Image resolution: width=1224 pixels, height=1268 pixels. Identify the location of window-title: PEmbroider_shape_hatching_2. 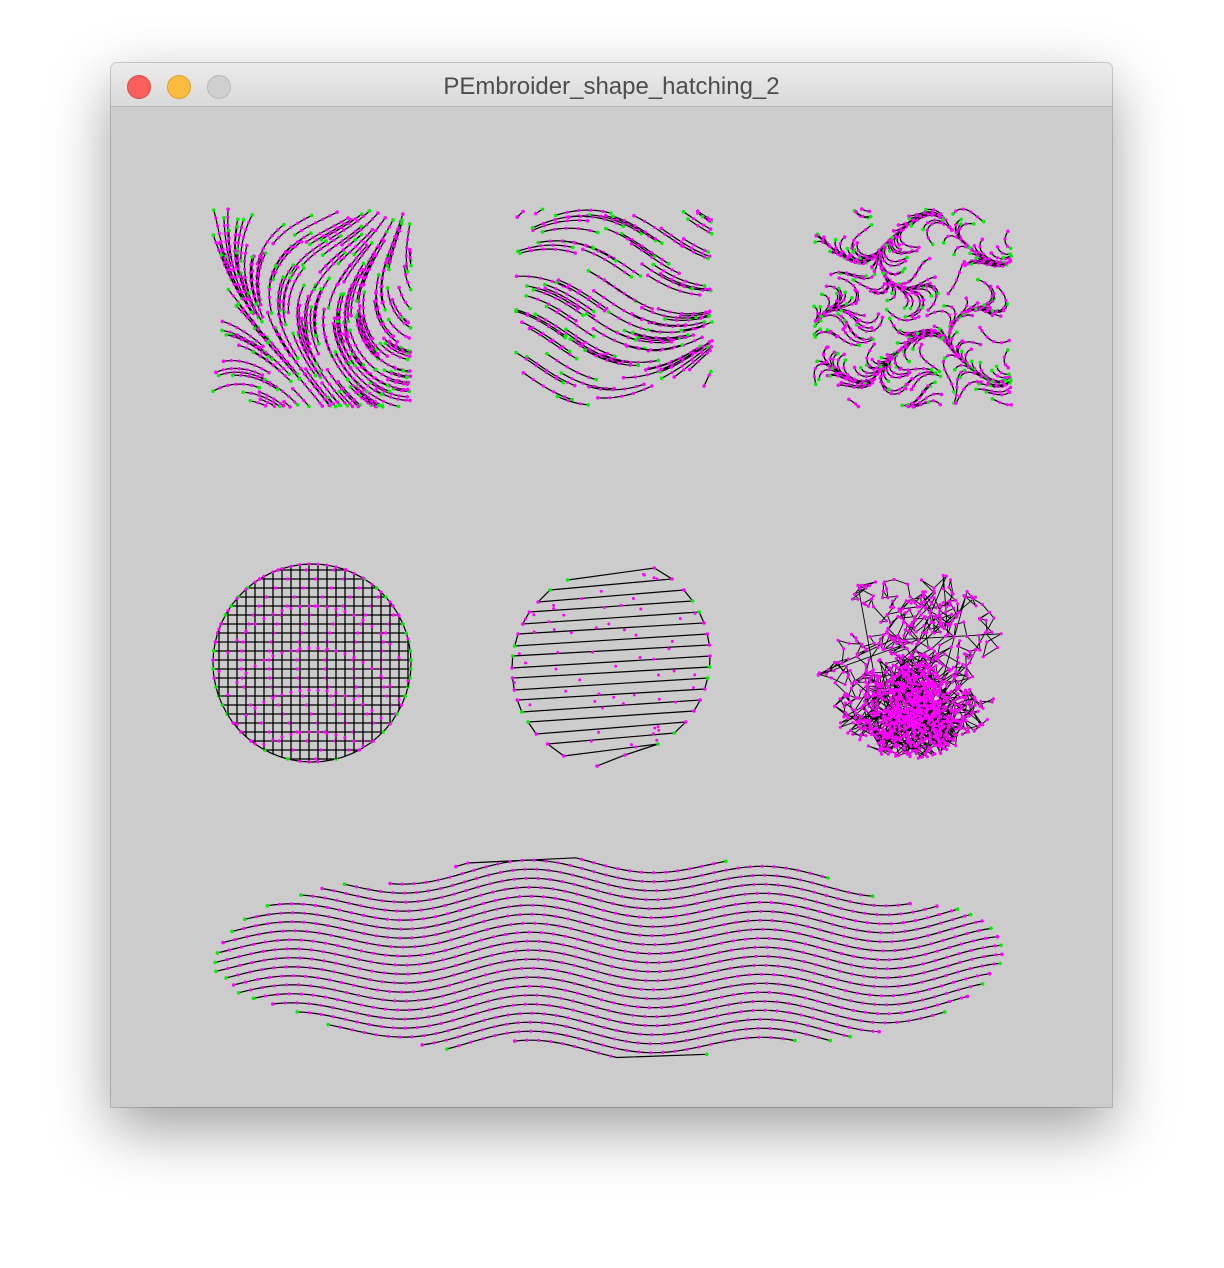
(611, 86).